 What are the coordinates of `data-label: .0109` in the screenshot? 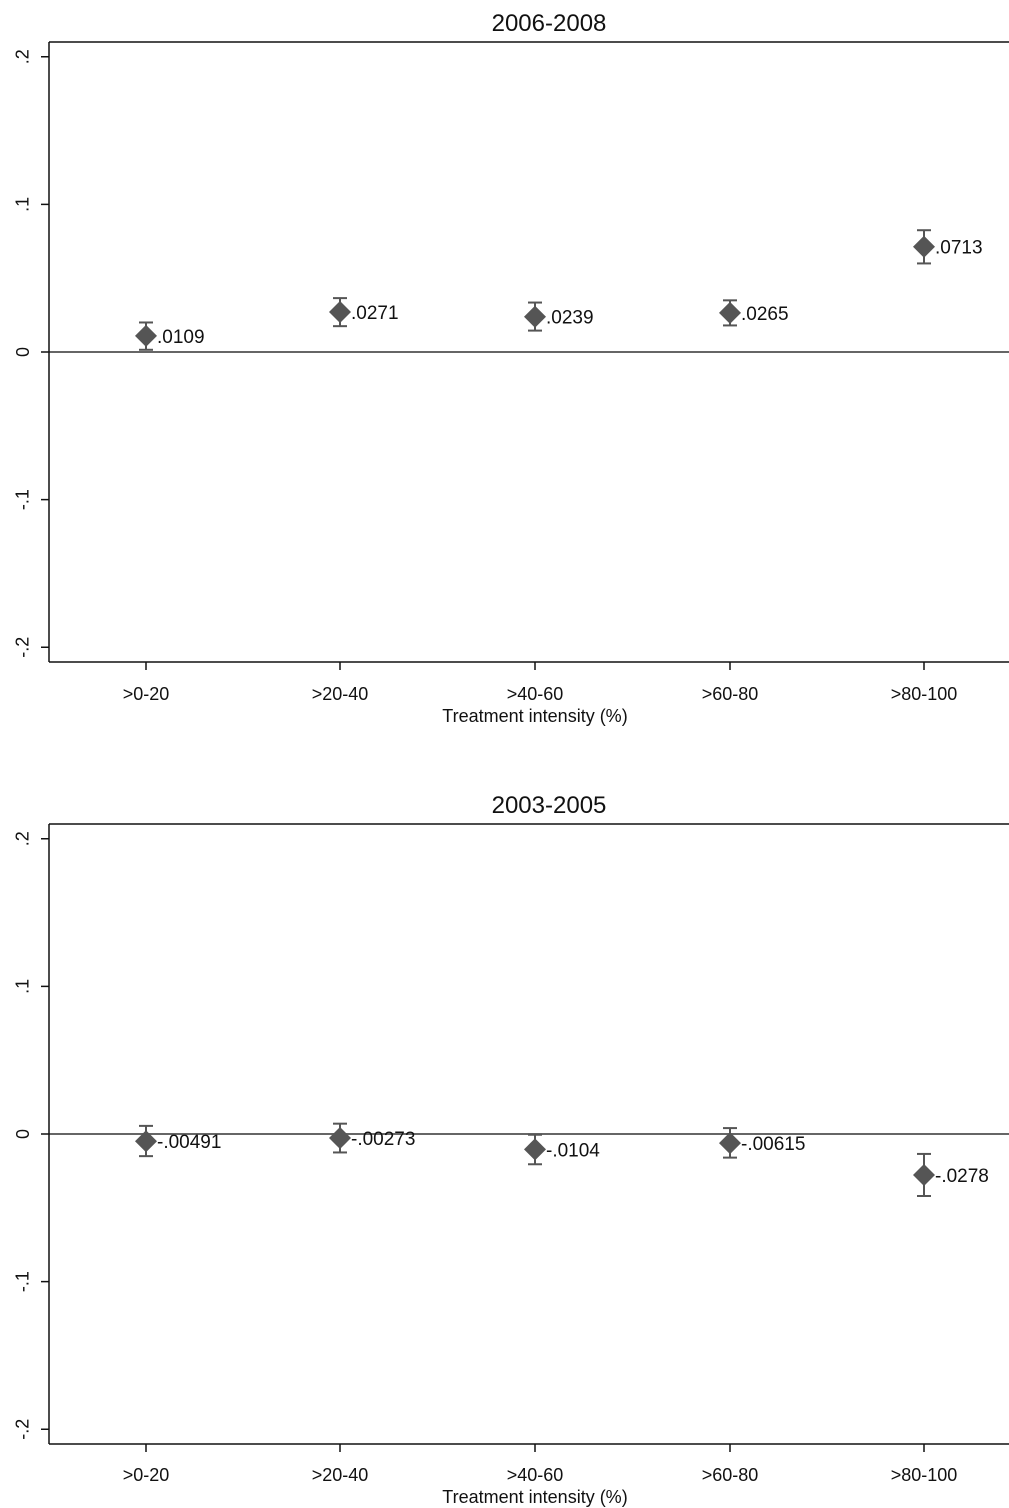 It's located at (181, 337).